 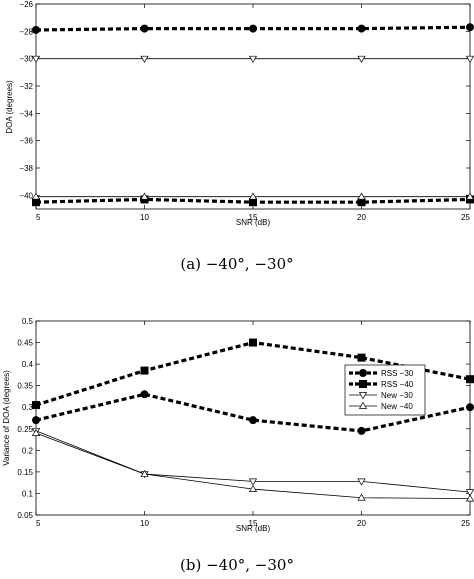 I want to click on y-tick-label: −38, so click(x=26, y=168).